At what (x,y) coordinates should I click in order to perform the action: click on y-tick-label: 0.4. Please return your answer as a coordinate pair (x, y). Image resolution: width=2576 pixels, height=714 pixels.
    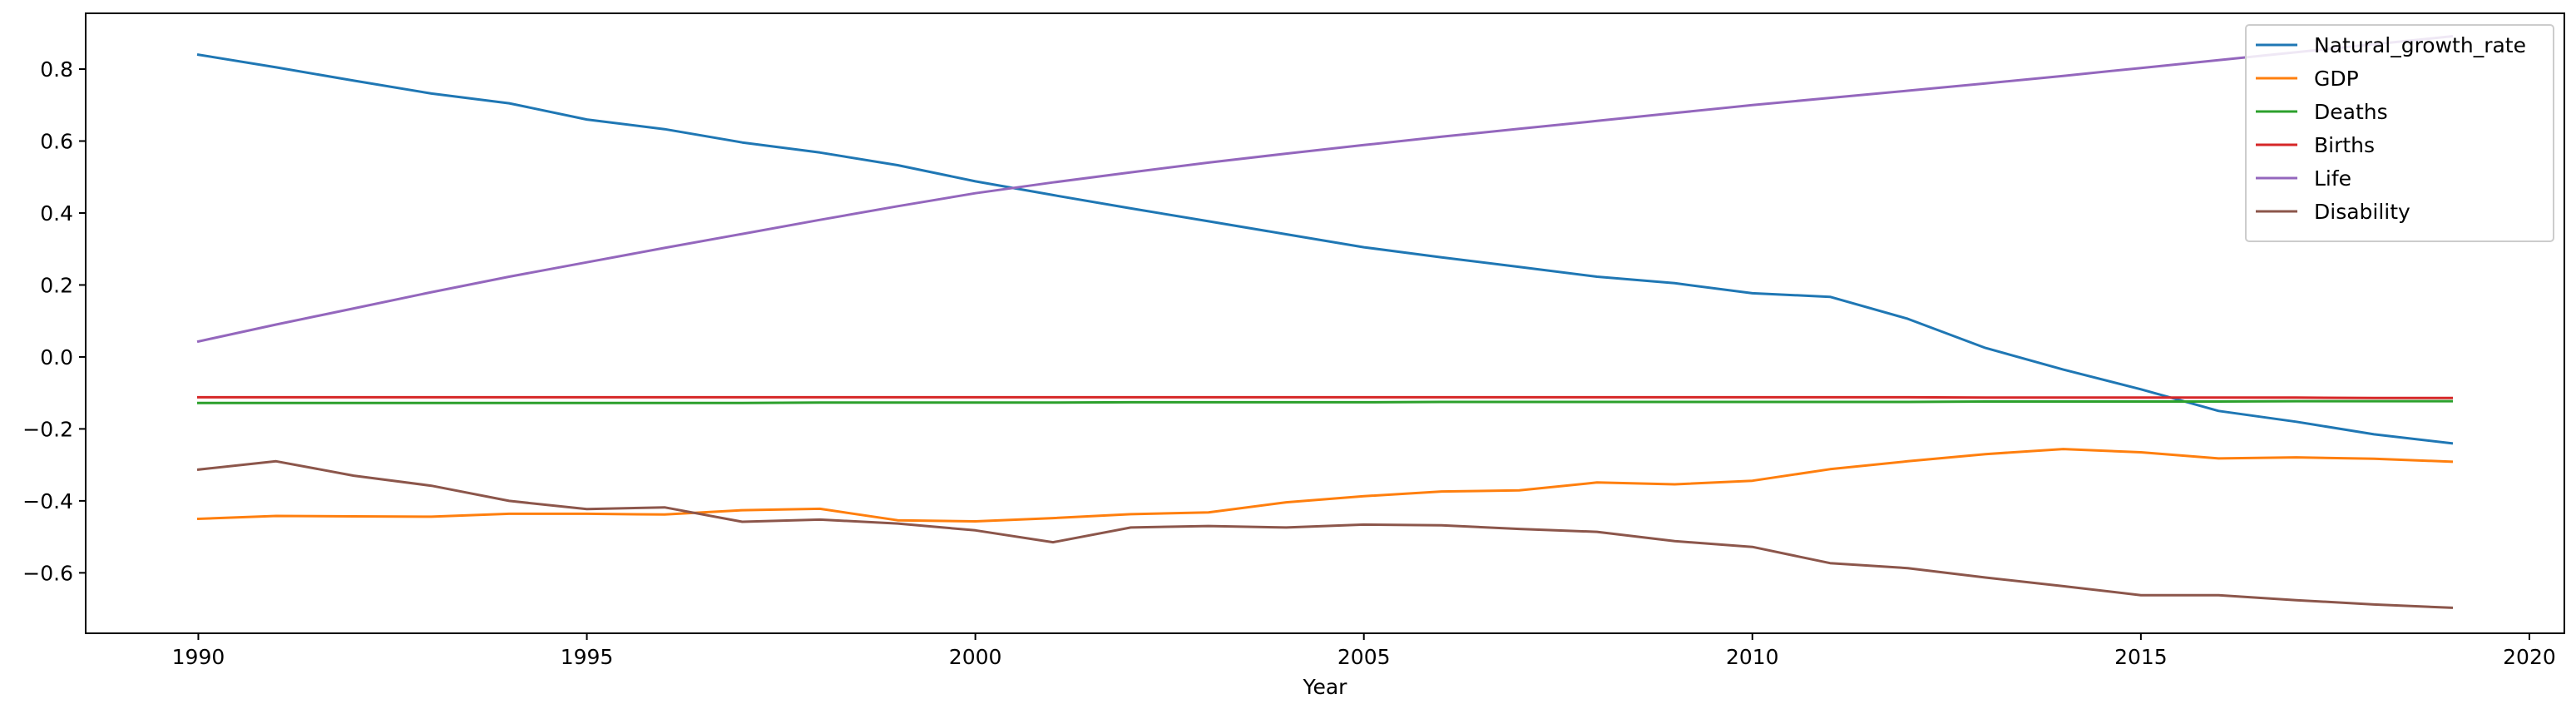
    Looking at the image, I should click on (56, 213).